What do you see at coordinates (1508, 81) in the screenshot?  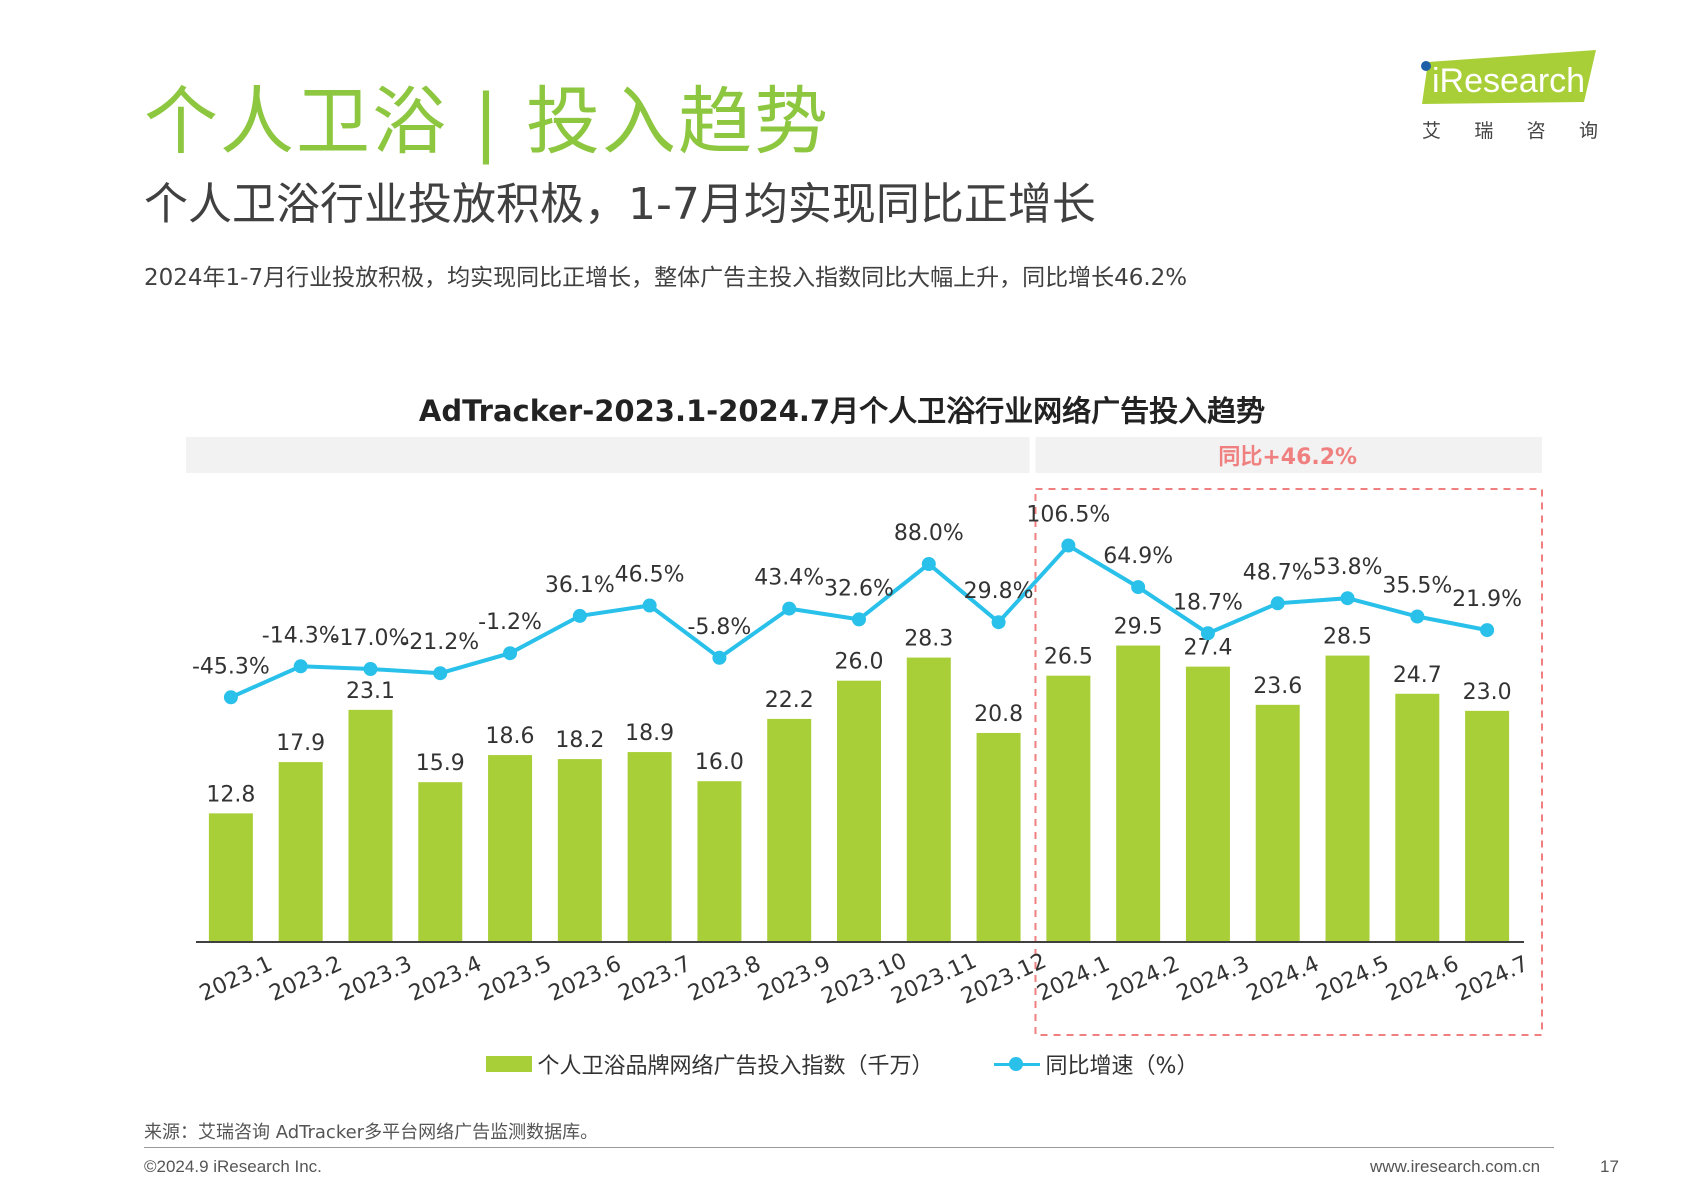 I see `logo-word: iResearch` at bounding box center [1508, 81].